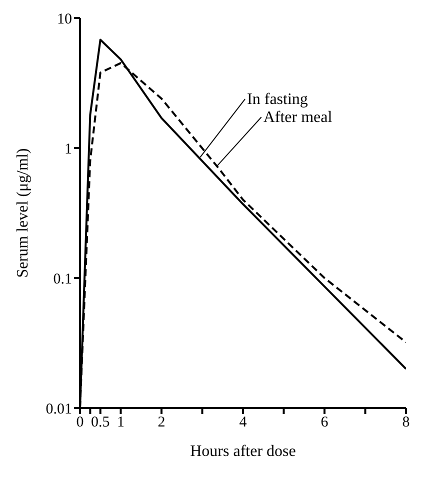 The height and width of the screenshot is (477, 426). I want to click on x-tick-label: 2, so click(162, 422).